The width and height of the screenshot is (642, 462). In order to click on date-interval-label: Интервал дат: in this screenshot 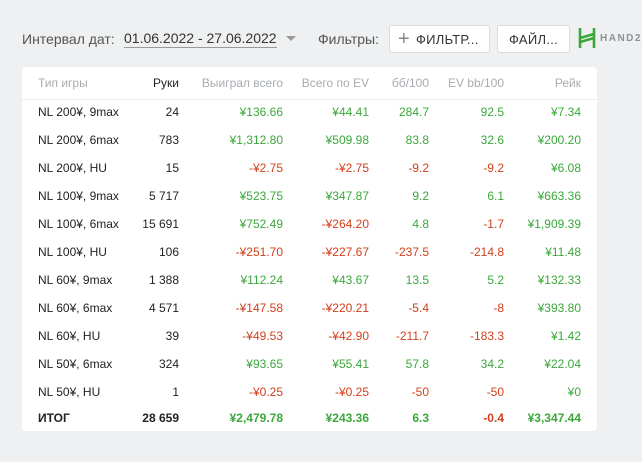, I will do `click(68, 39)`.